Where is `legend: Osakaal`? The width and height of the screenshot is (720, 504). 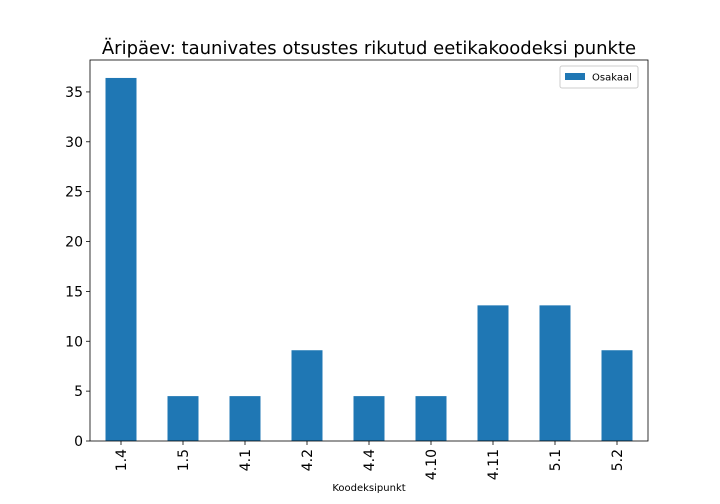 legend: Osakaal is located at coordinates (599, 77).